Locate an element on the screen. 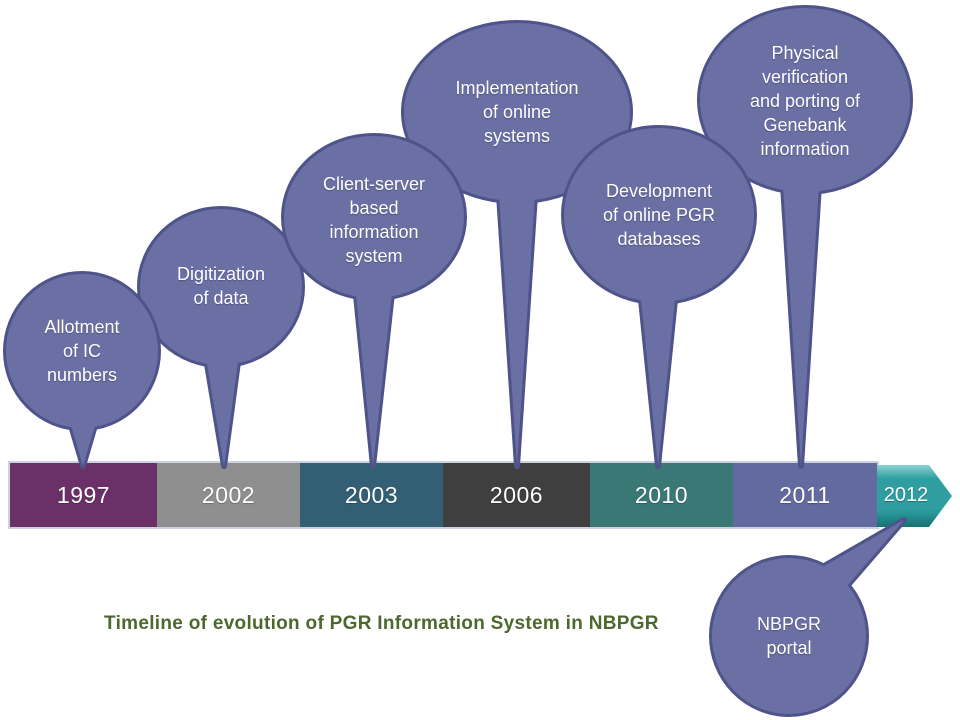 Image resolution: width=960 pixels, height=720 pixels. callout-text-client-server: Client-server based information system is located at coordinates (374, 220).